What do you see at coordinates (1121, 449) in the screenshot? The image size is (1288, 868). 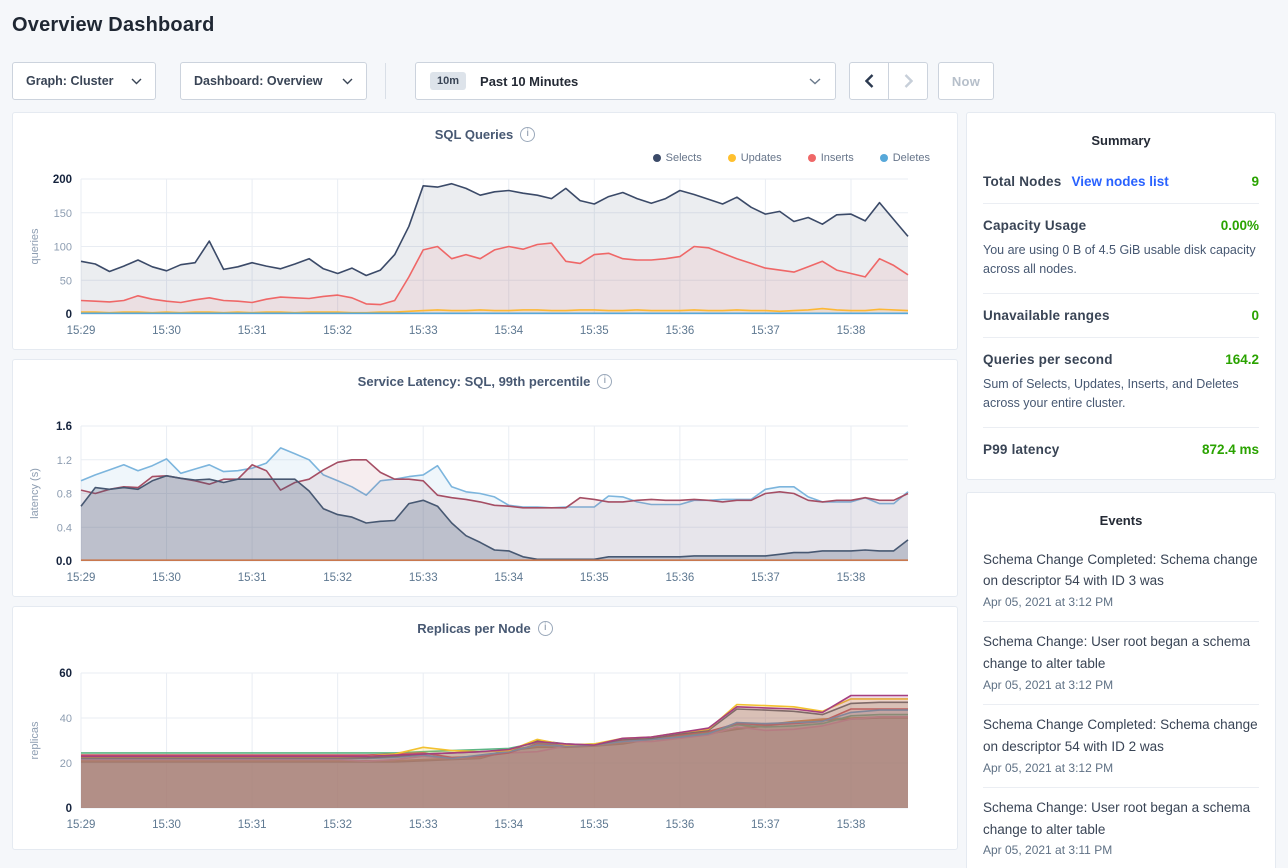 I see `p99-latency-row: P99 latency 872.4 ms` at bounding box center [1121, 449].